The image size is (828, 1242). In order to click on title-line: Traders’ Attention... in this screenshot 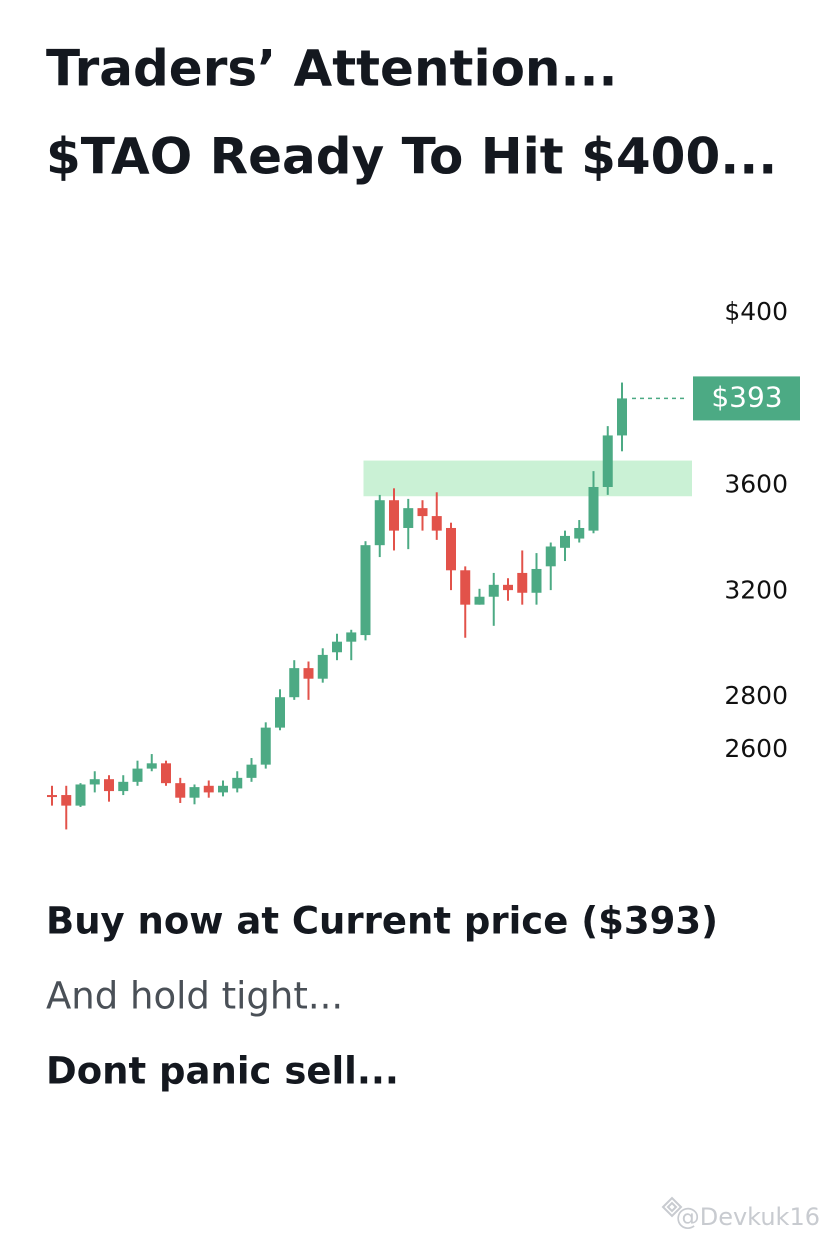, I will do `click(332, 69)`.